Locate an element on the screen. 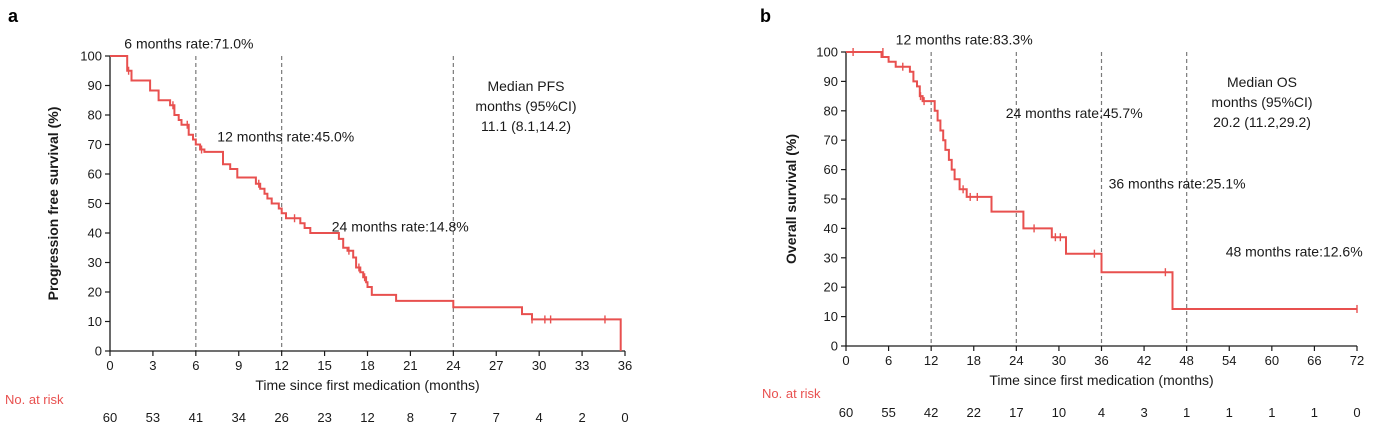 The height and width of the screenshot is (434, 1385). x-tick-label: 54 is located at coordinates (1229, 360).